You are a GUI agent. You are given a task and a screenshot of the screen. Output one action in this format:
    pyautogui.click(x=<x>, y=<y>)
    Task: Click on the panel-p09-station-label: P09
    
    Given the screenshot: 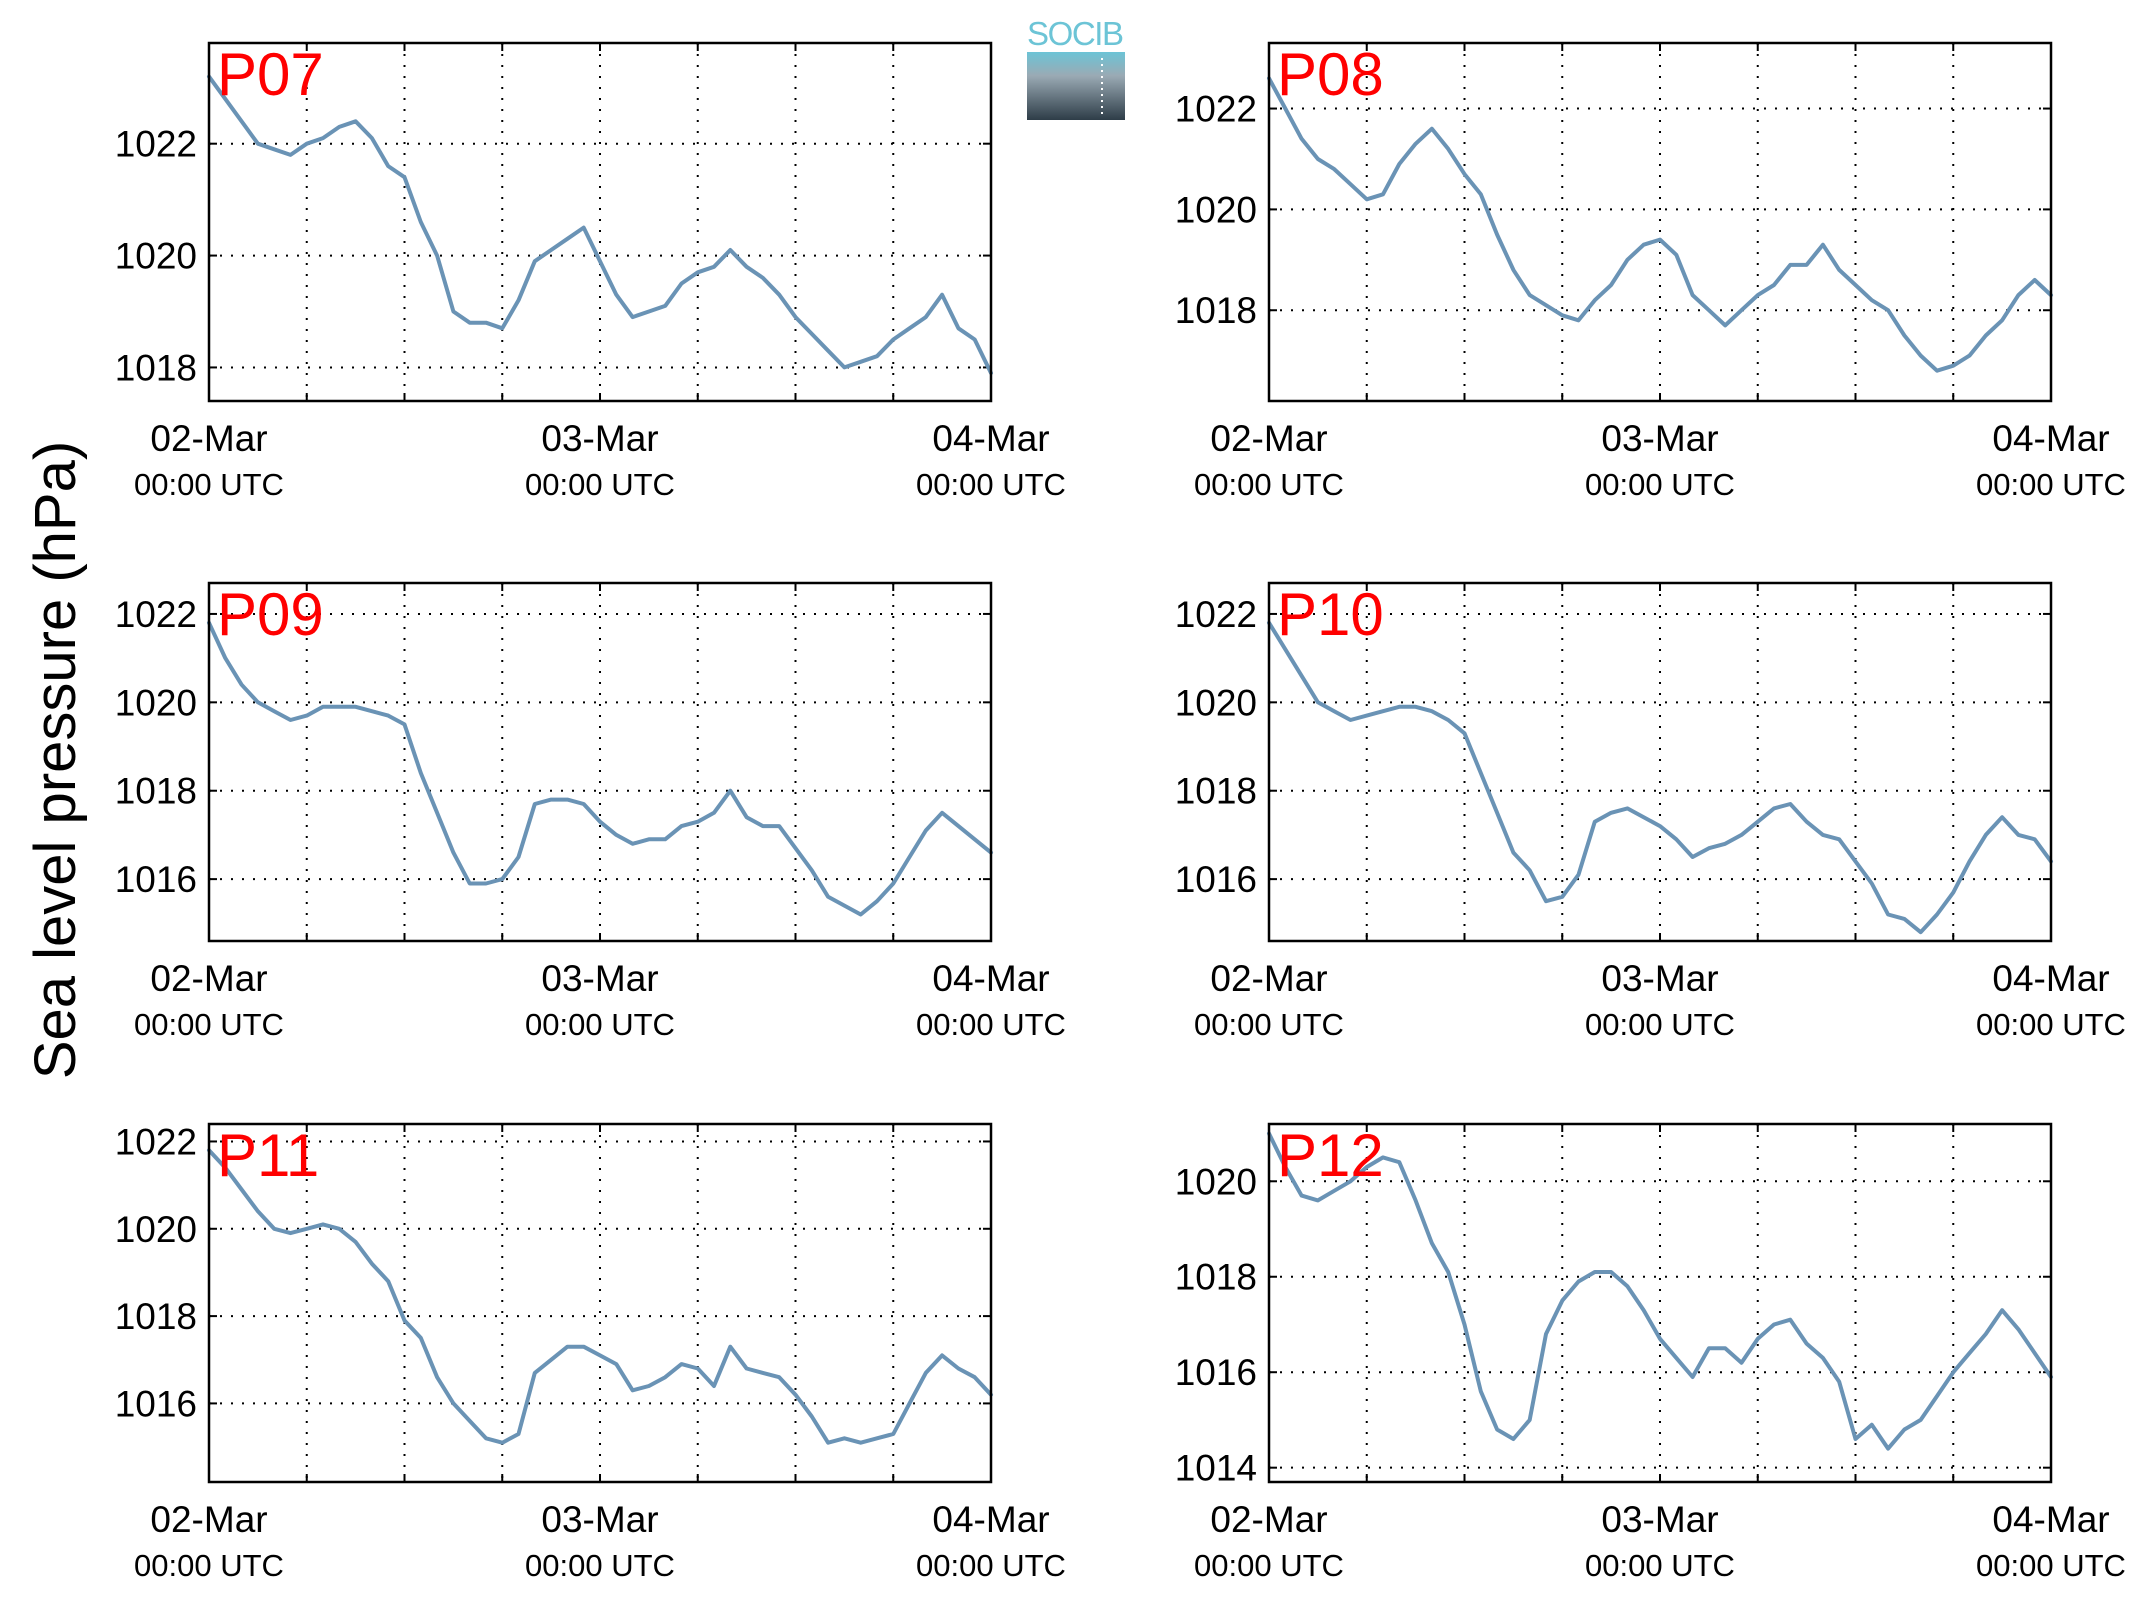 What is the action you would take?
    pyautogui.click(x=270, y=614)
    